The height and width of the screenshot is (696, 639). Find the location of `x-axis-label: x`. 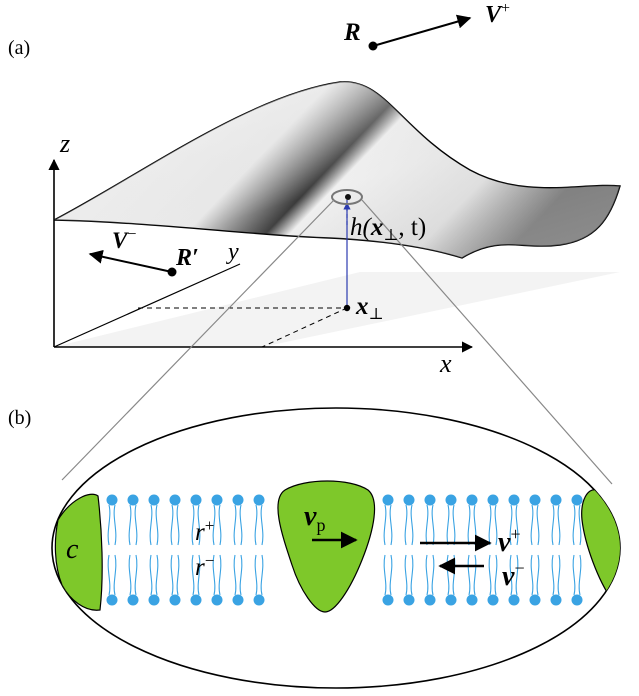

x-axis-label: x is located at coordinates (445, 363).